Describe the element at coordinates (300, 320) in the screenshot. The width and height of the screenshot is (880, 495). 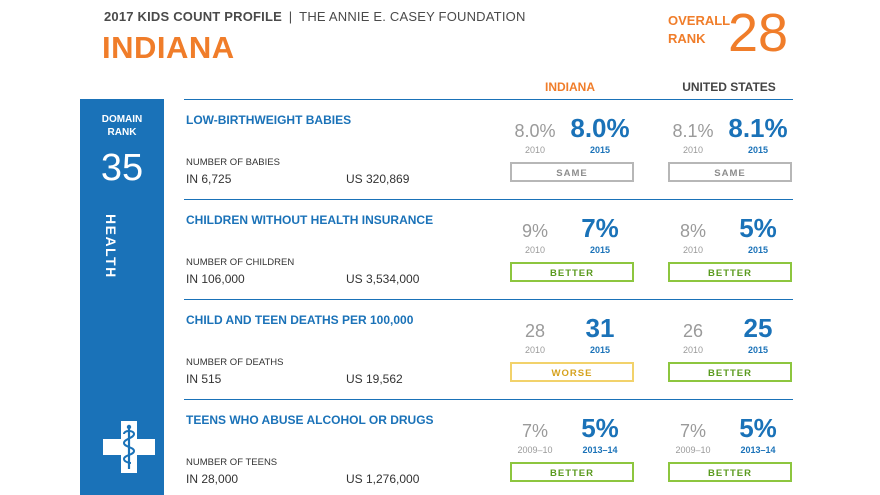
I see `indicator-title: CHILD AND TEEN DEATHS PER 100,000` at that location.